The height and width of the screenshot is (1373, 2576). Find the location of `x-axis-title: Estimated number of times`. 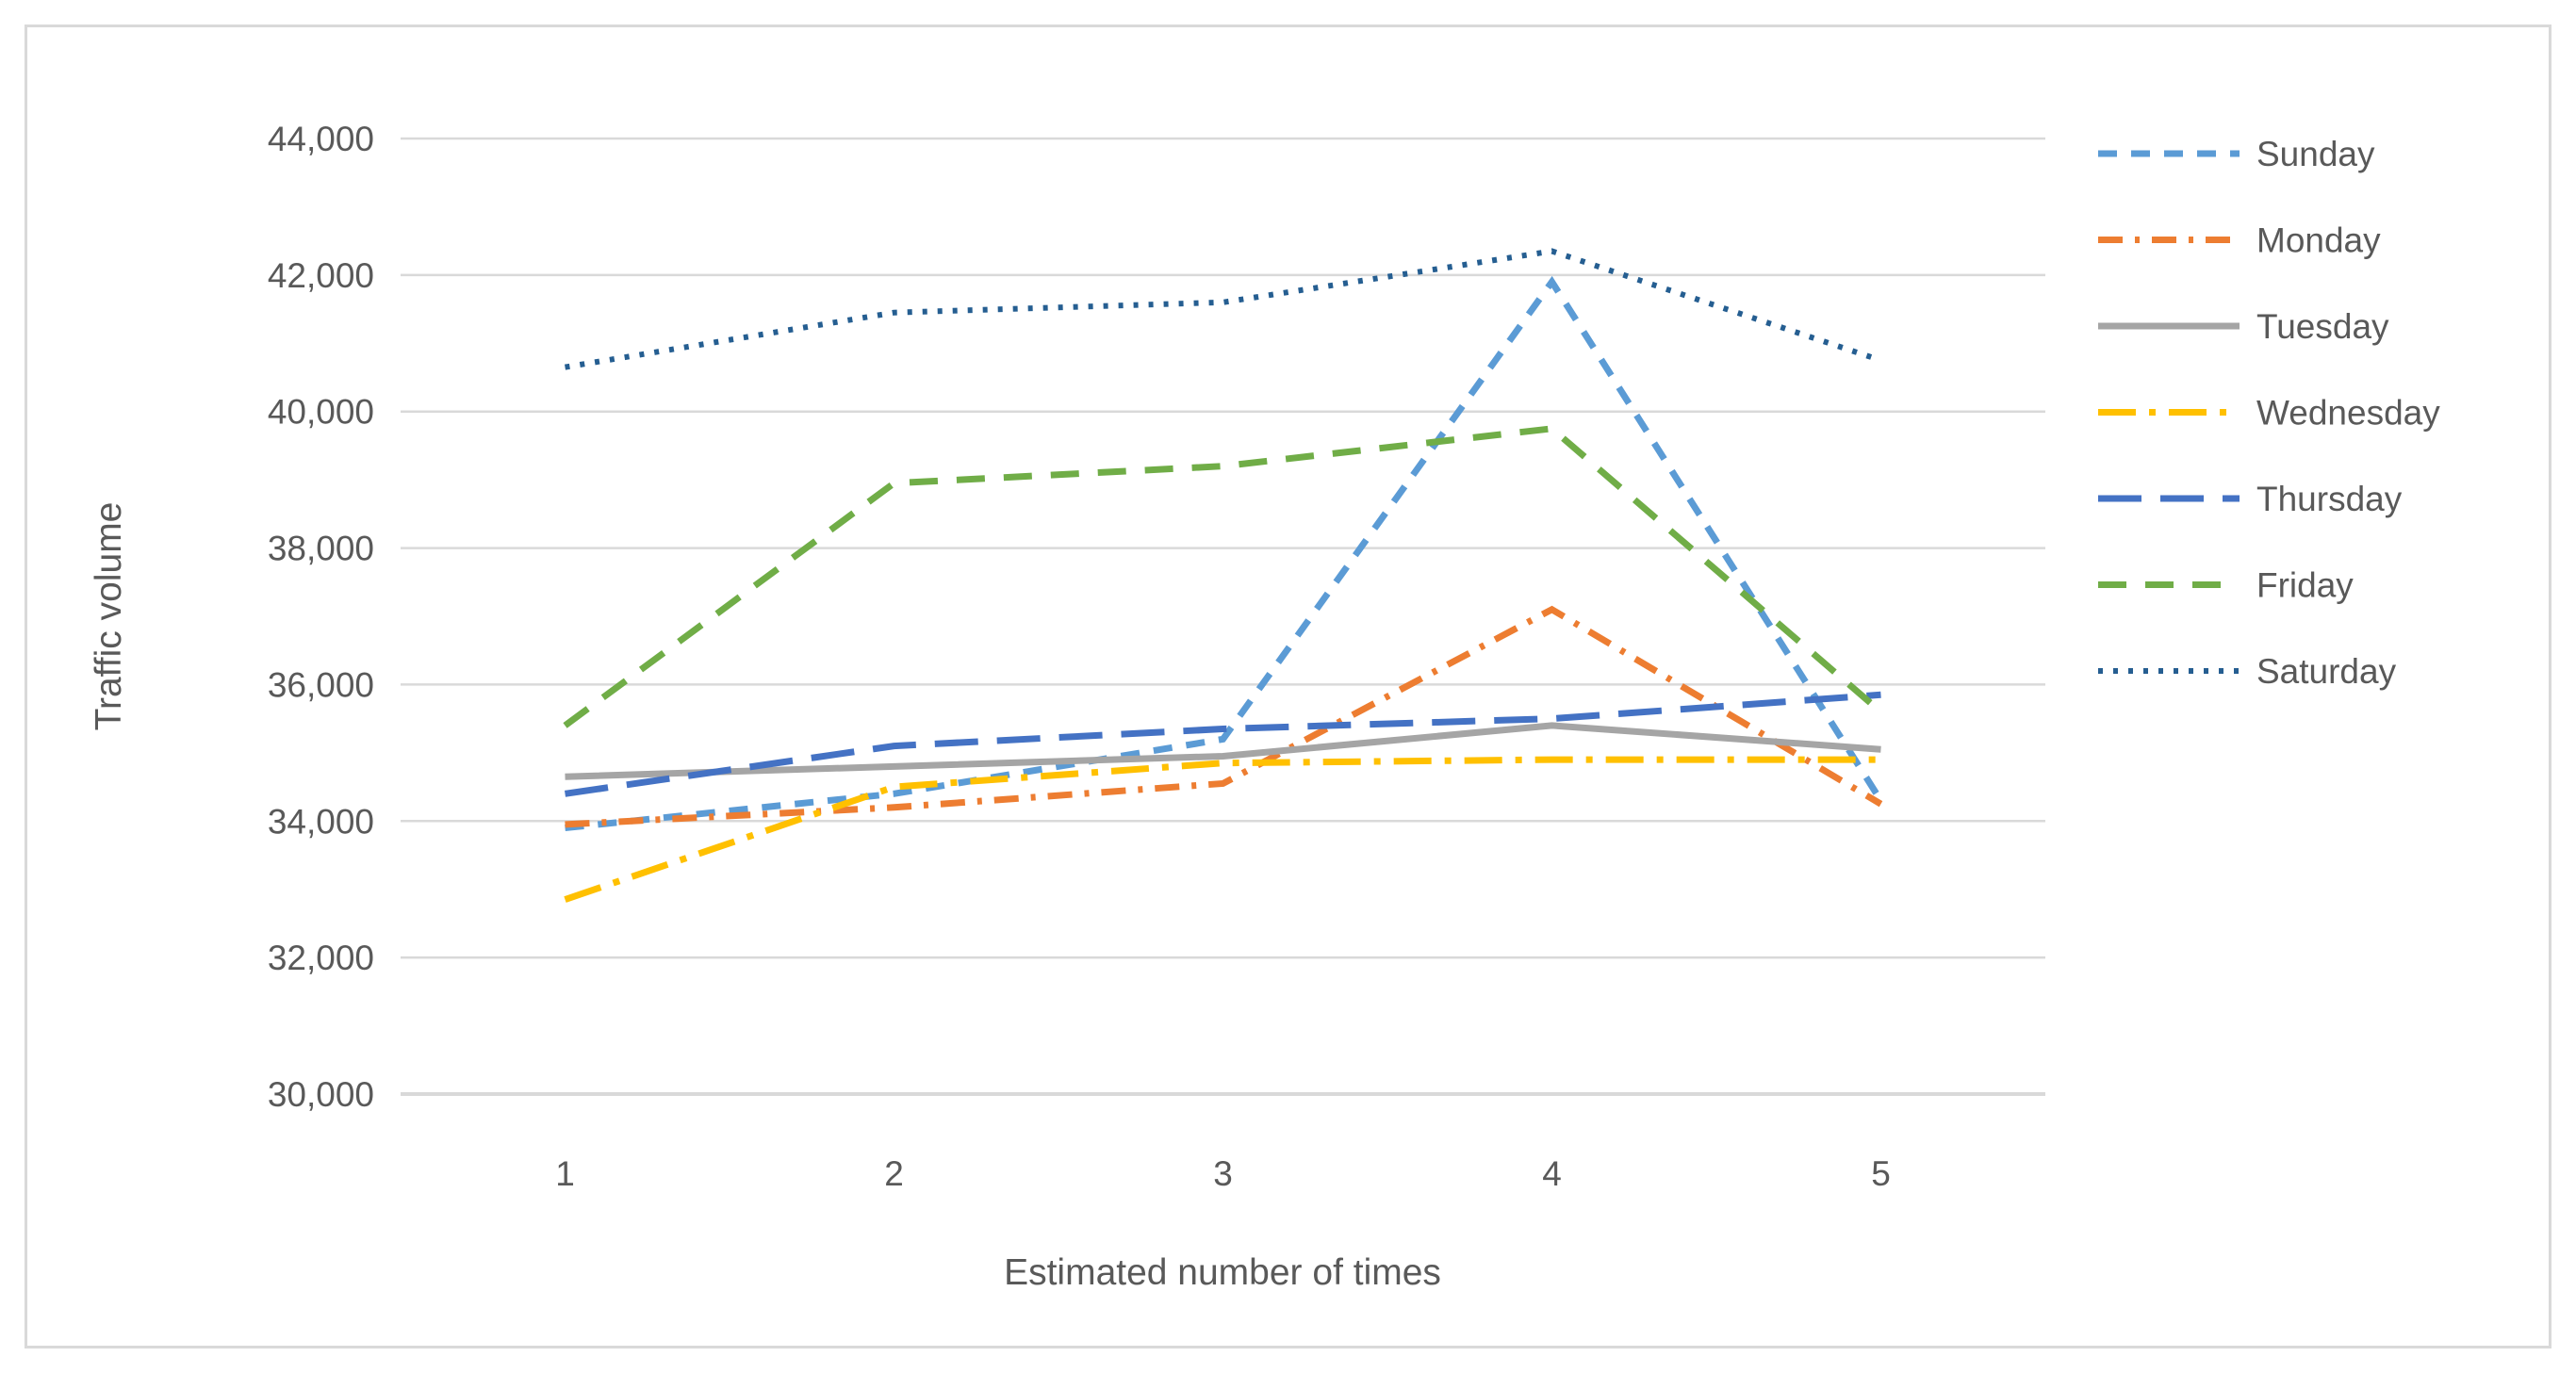

x-axis-title: Estimated number of times is located at coordinates (1222, 1272).